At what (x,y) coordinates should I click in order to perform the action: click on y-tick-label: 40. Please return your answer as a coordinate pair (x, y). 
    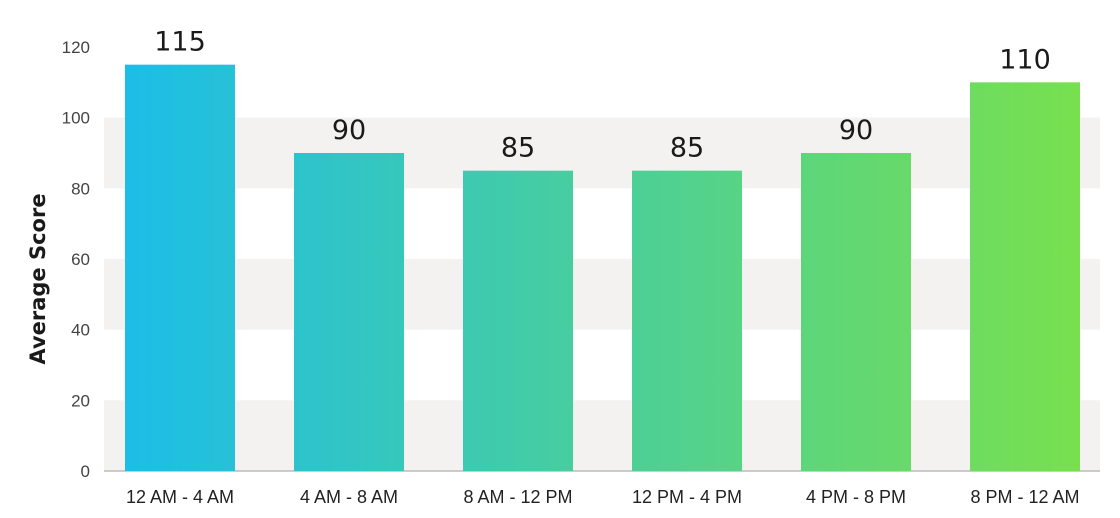
    Looking at the image, I should click on (80, 330).